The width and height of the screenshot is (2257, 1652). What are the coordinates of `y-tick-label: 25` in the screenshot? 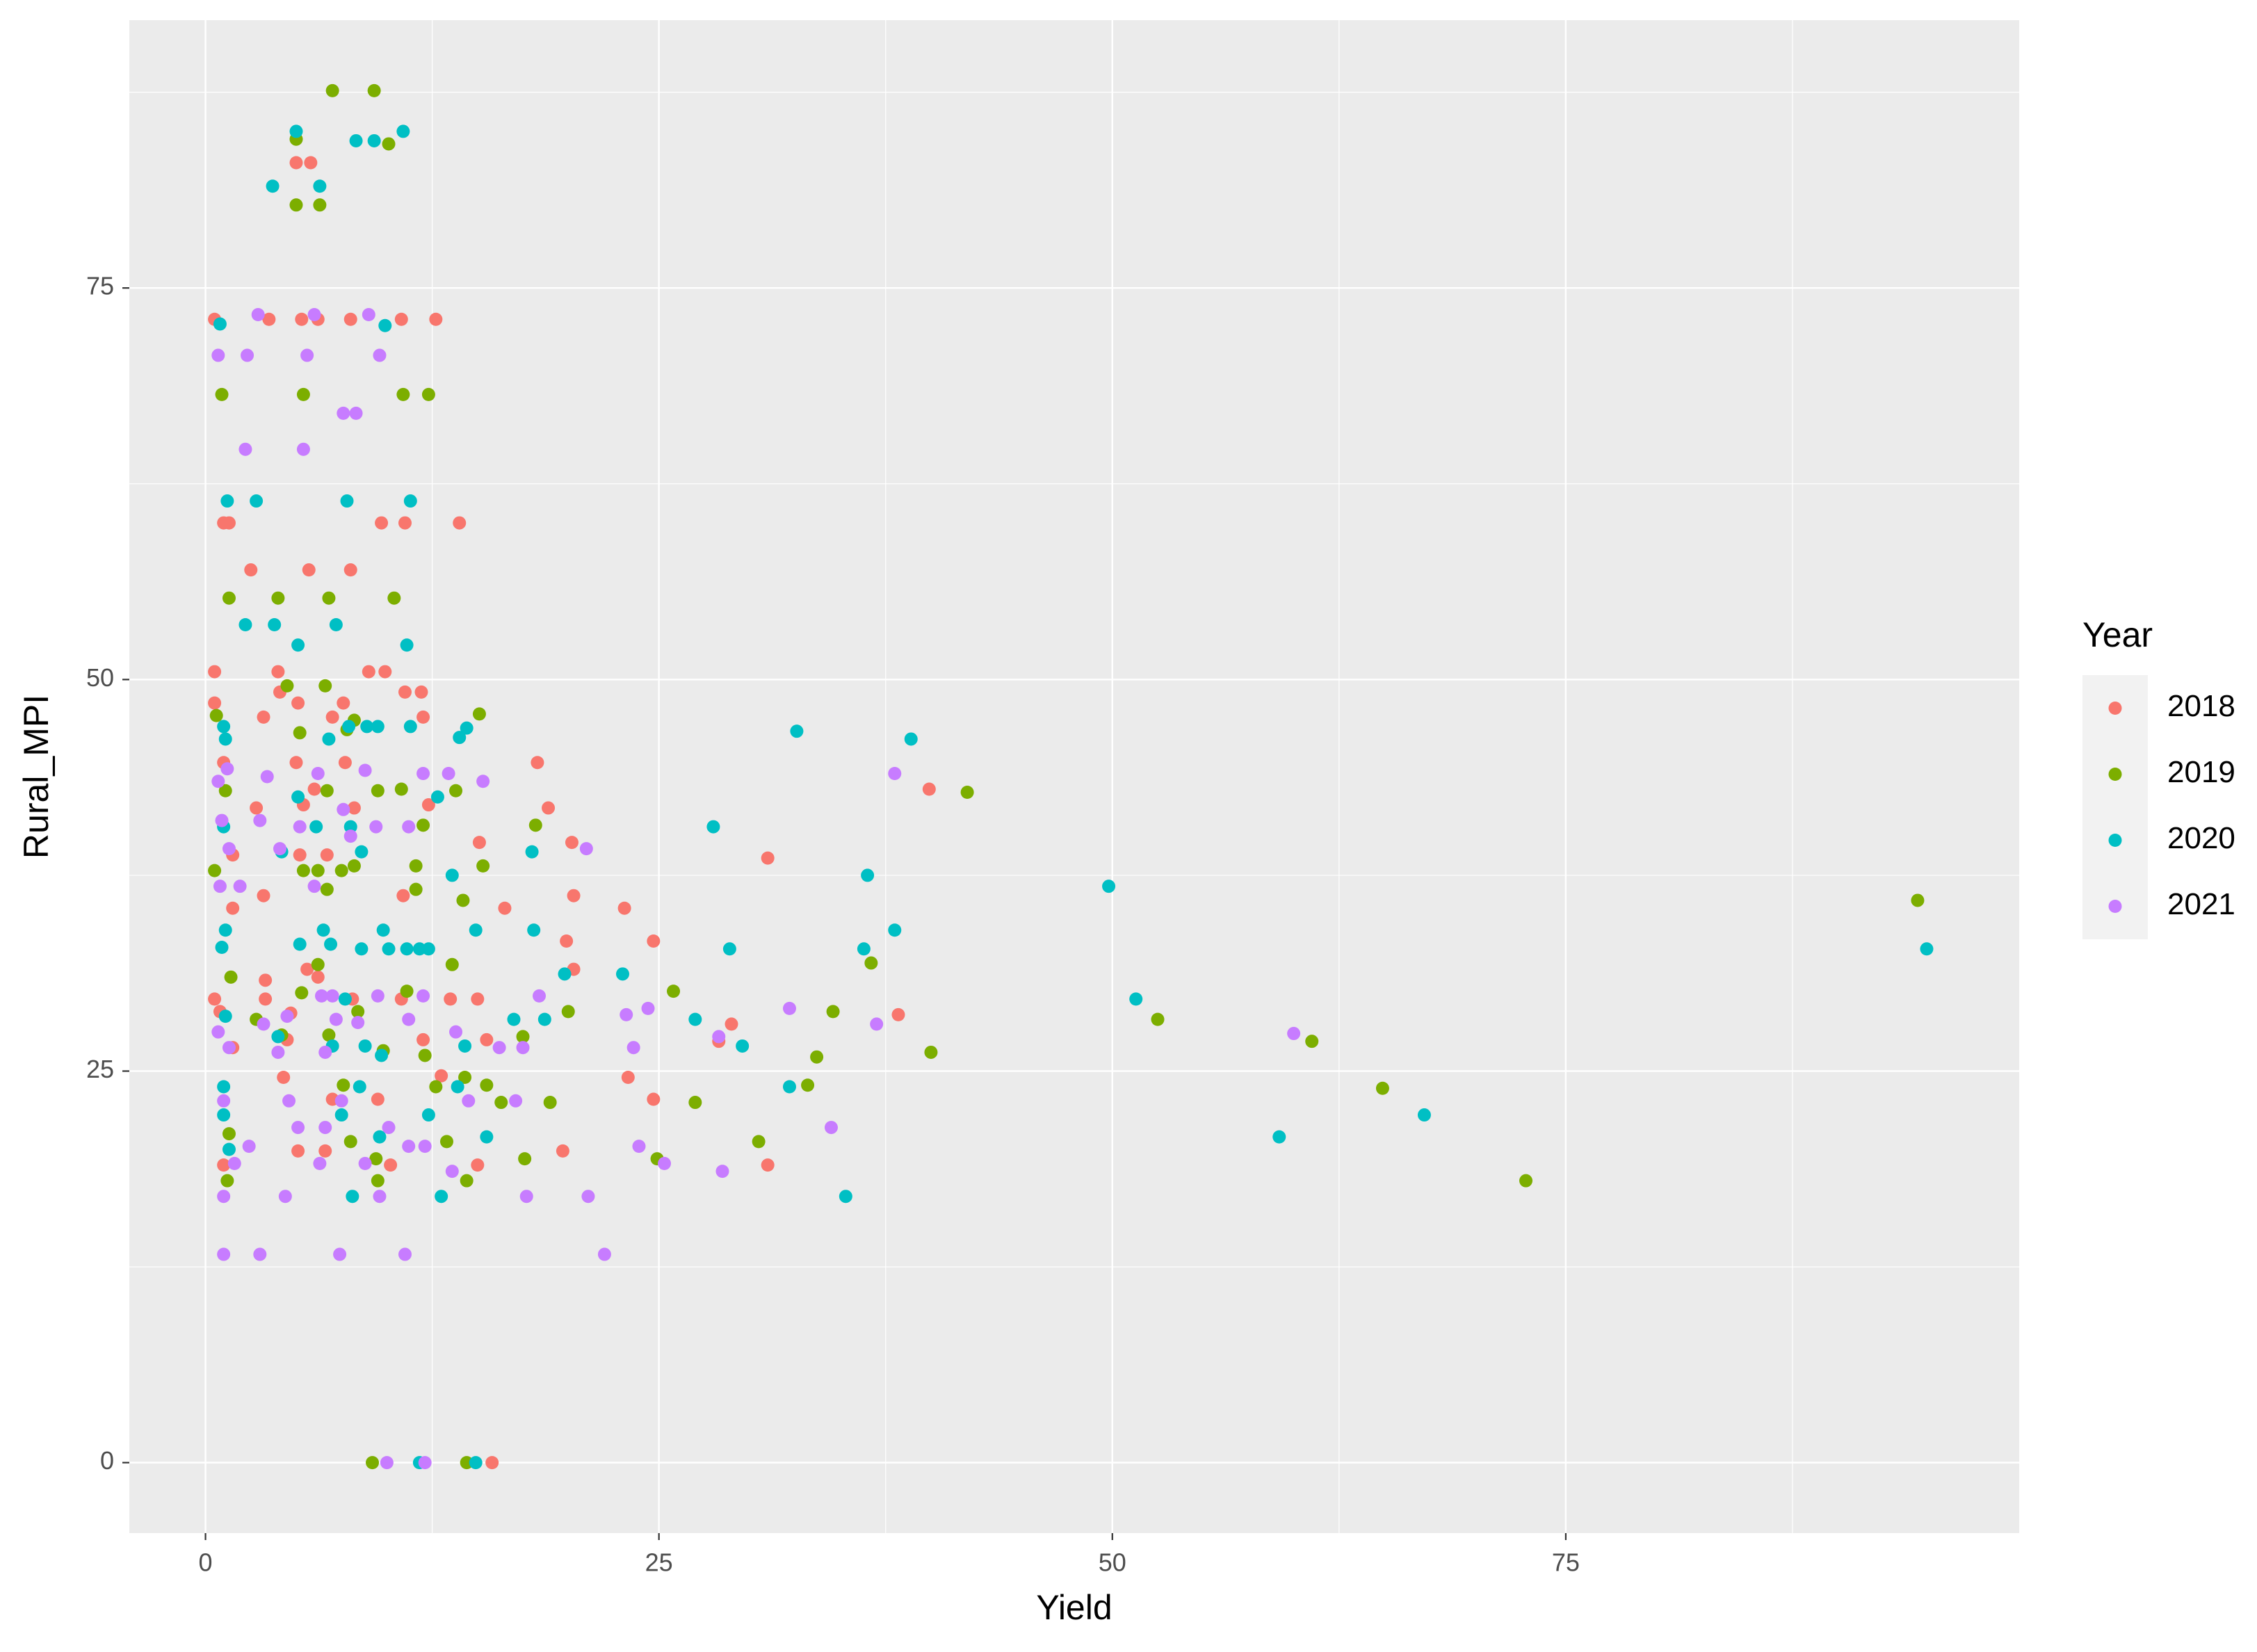 It's located at (100, 1069).